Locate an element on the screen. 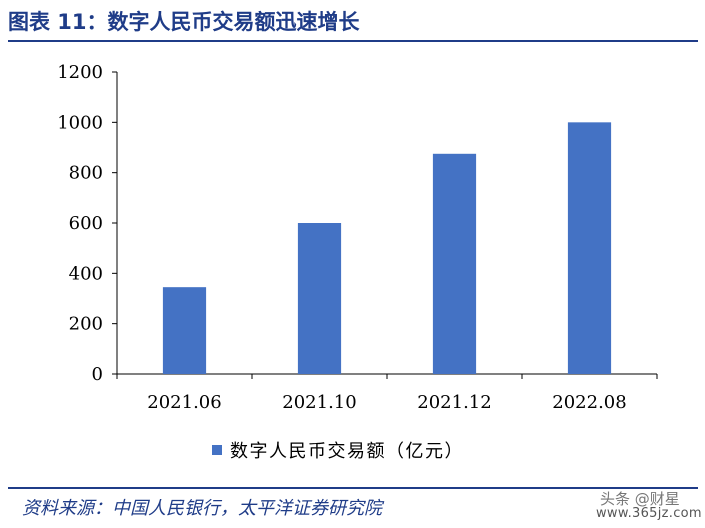 This screenshot has height=528, width=705. watermark-label: 头条 @财星 is located at coordinates (640, 499).